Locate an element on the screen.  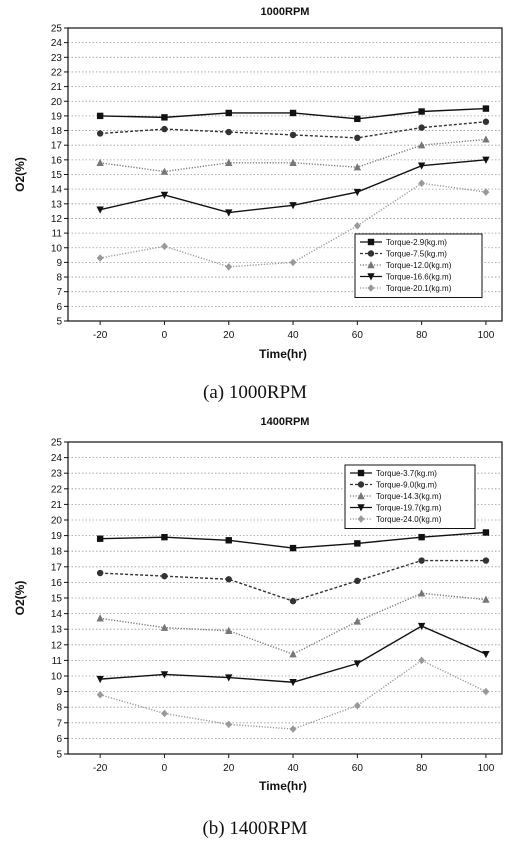
legend-label: Torque-9.0(kg.m) is located at coordinates (406, 485).